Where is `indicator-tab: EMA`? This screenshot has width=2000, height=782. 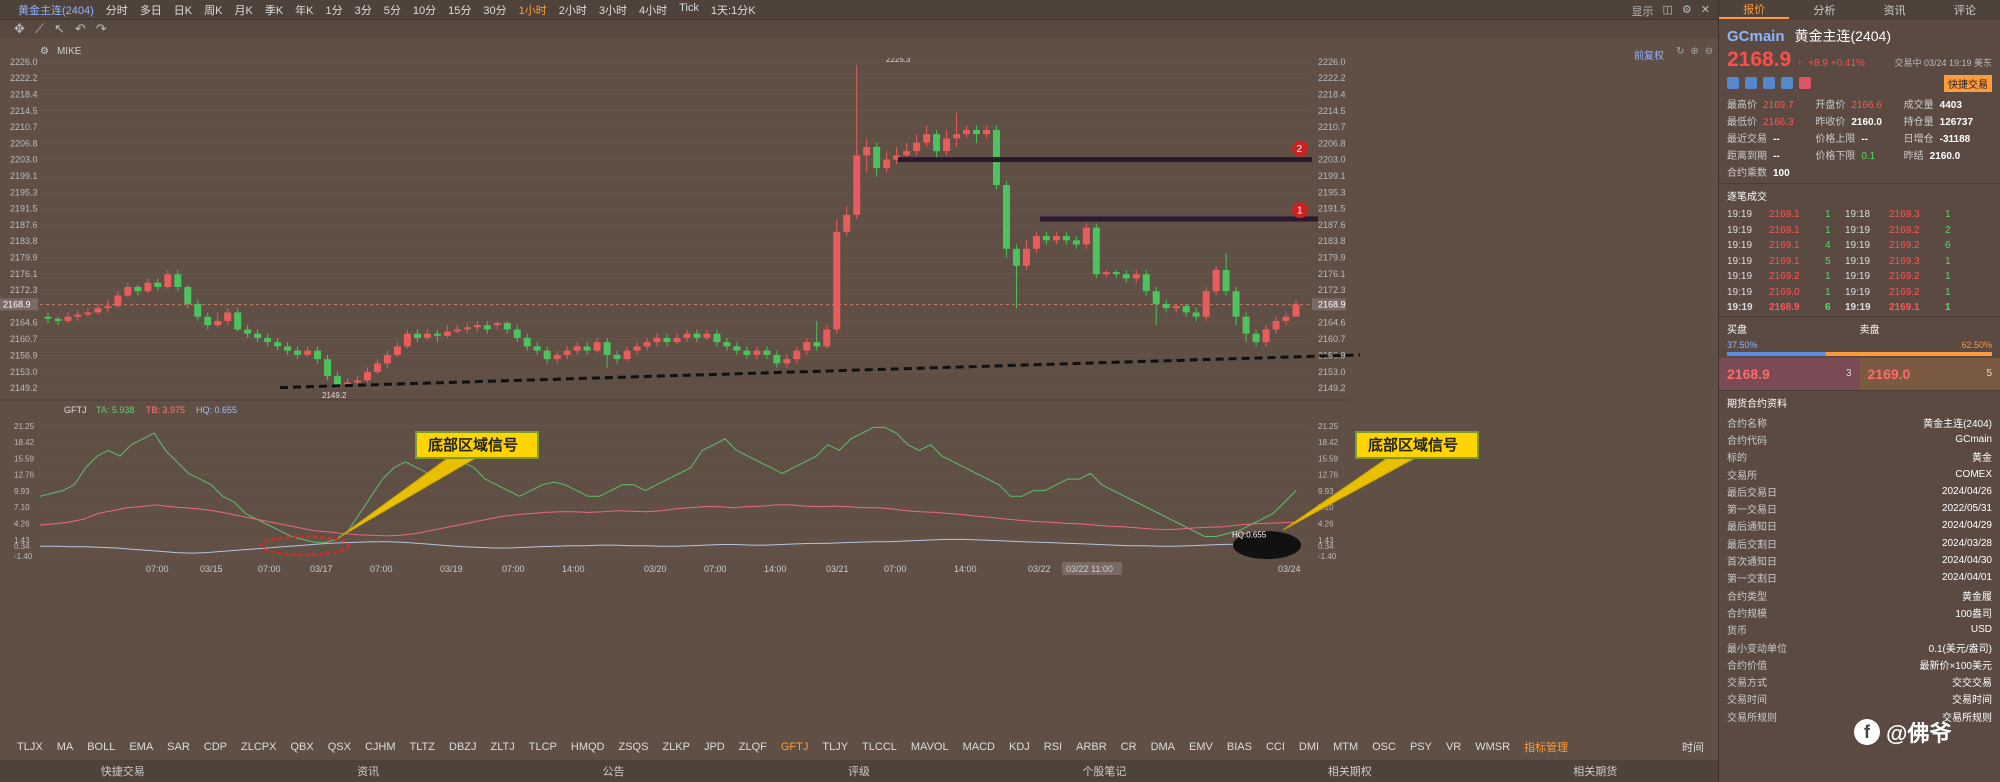
indicator-tab: EMA is located at coordinates (141, 747).